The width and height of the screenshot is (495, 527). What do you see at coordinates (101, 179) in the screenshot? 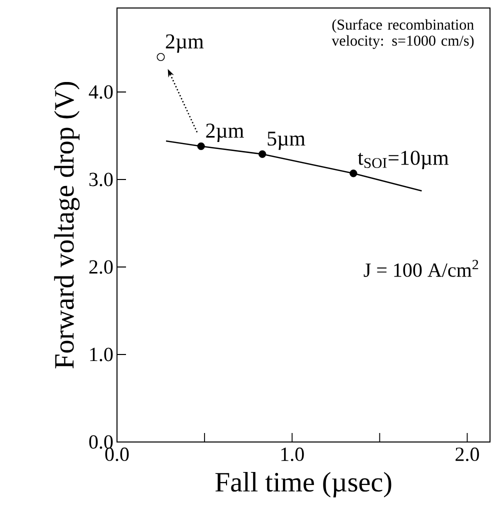
I see `y-tick-label: 3.0` at bounding box center [101, 179].